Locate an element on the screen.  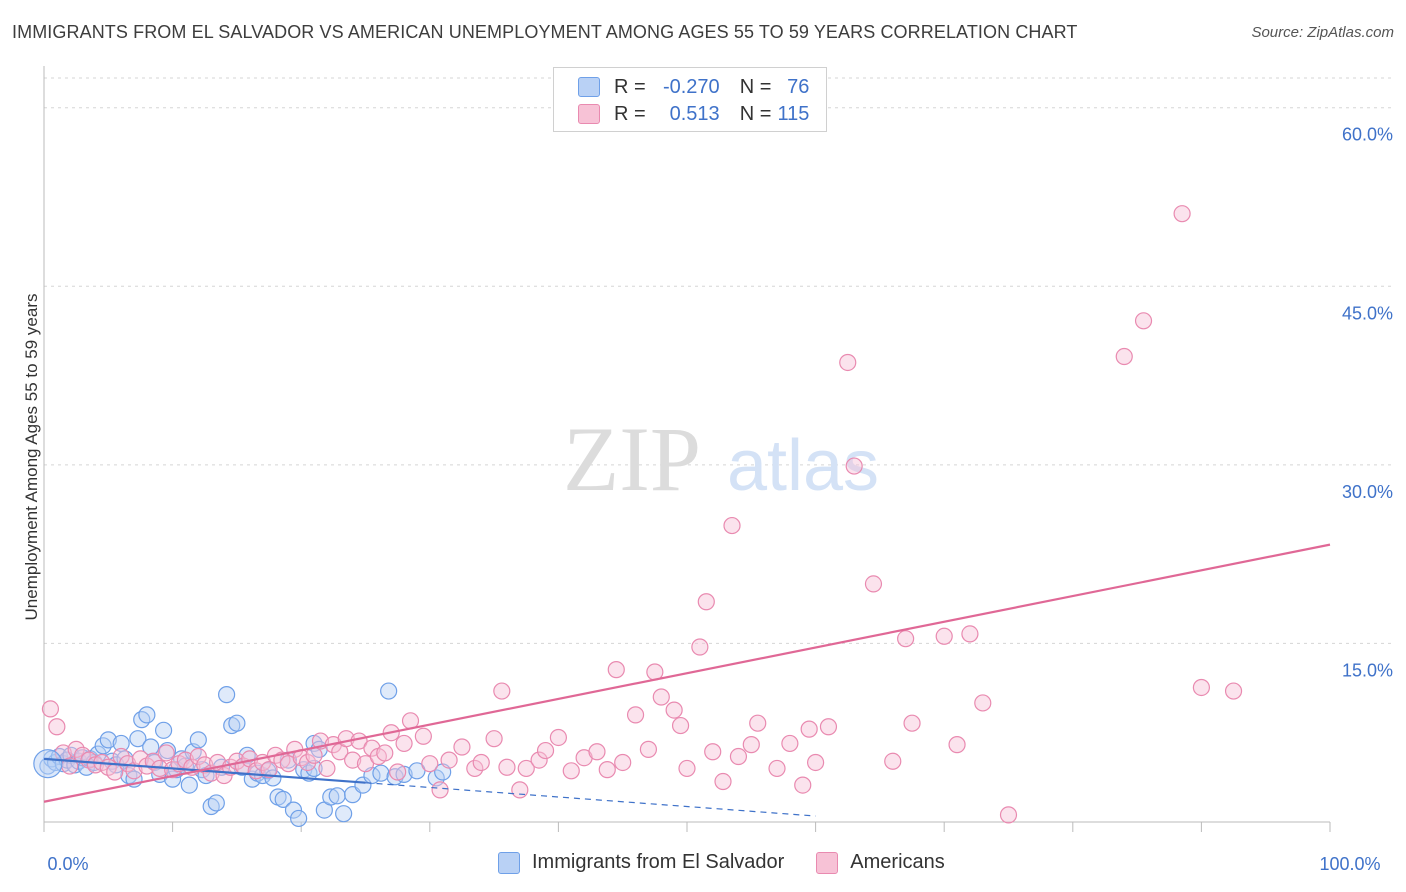
y-axis-label: Unemployment Among Ages 55 to 59 years is located at coordinates (31, 457).